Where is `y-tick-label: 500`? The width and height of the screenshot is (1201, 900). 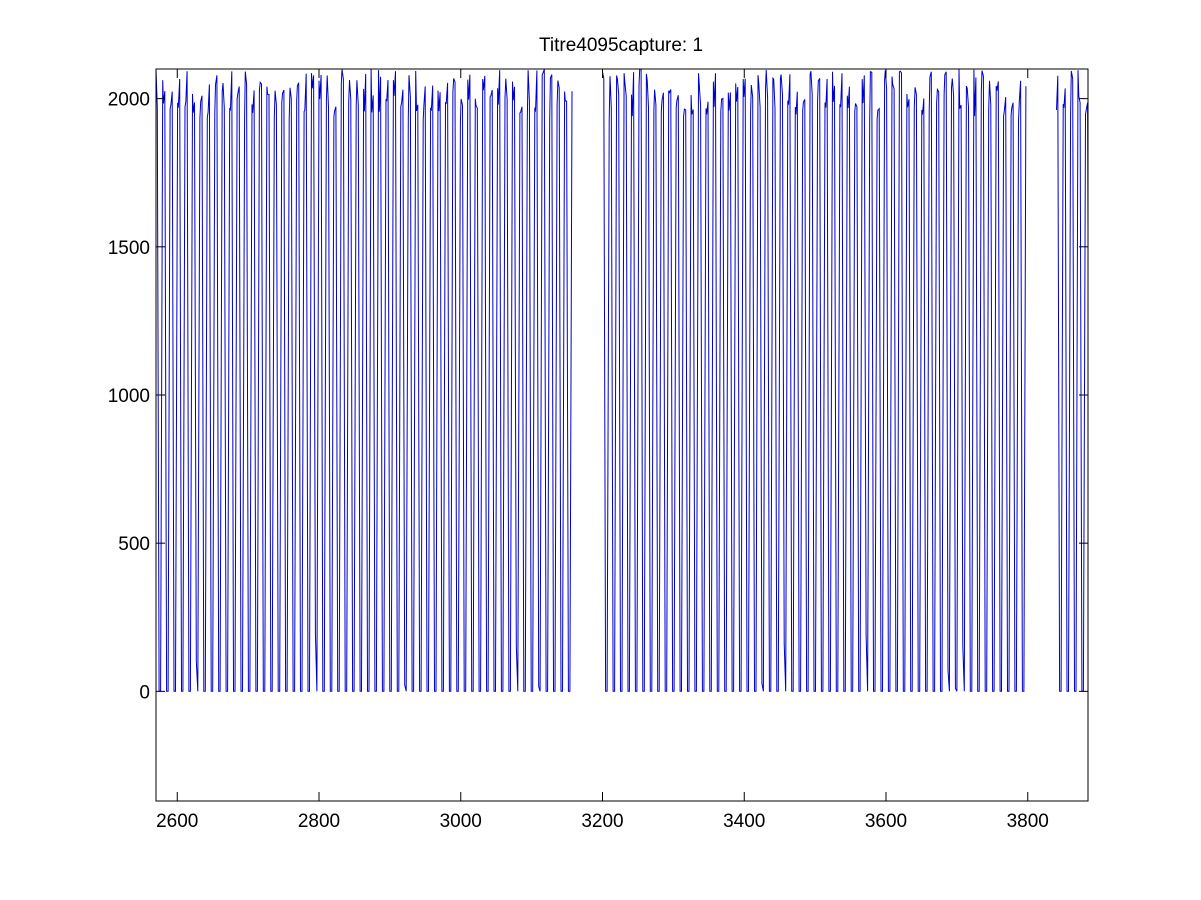 y-tick-label: 500 is located at coordinates (134, 544).